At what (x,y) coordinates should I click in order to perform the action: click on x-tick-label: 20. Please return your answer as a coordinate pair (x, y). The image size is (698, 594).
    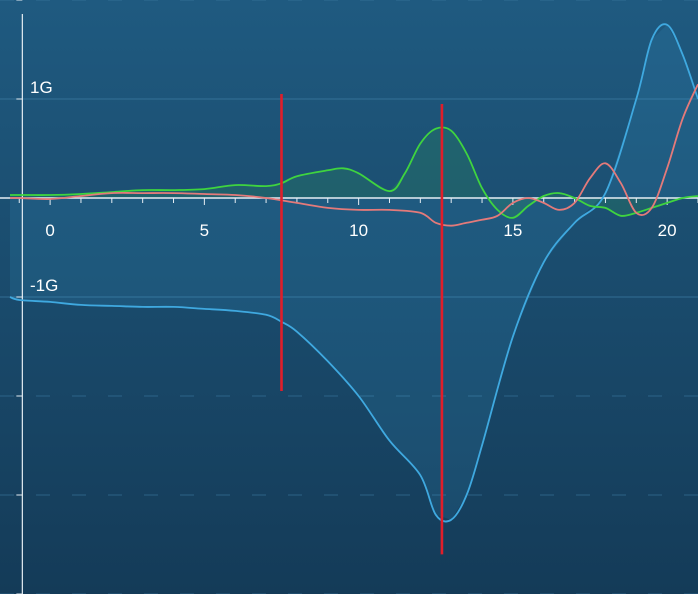
    Looking at the image, I should click on (667, 230).